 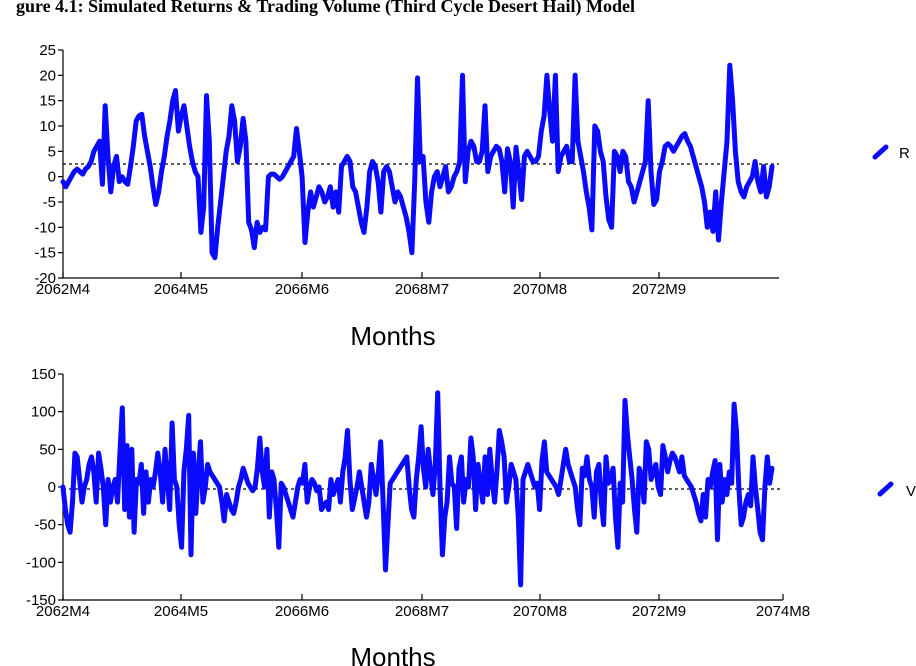 I want to click on returns-y-tick-label: 25, so click(x=47, y=50).